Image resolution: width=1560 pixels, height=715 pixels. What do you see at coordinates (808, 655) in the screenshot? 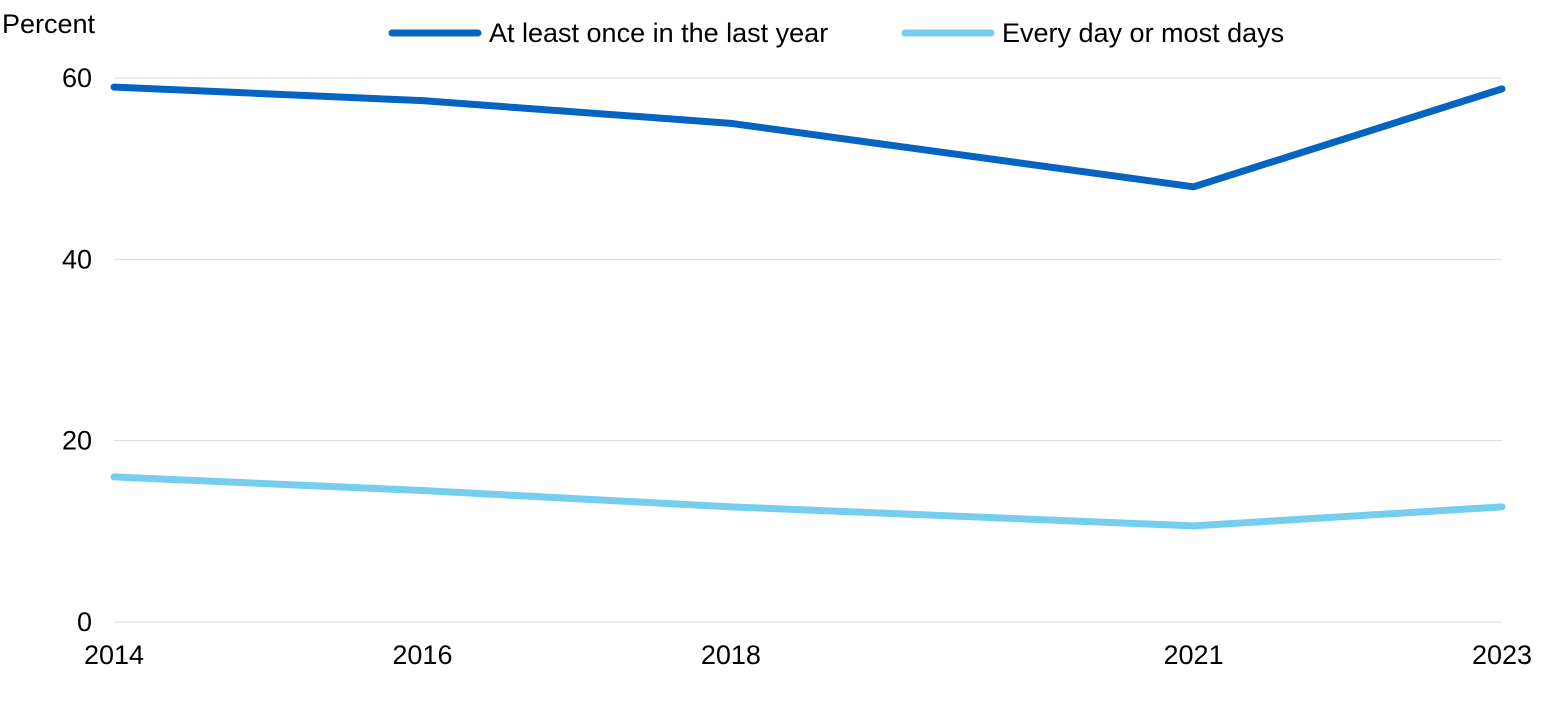
I see `x-axis-ticks: 2014 2016 2018 2021 2023` at bounding box center [808, 655].